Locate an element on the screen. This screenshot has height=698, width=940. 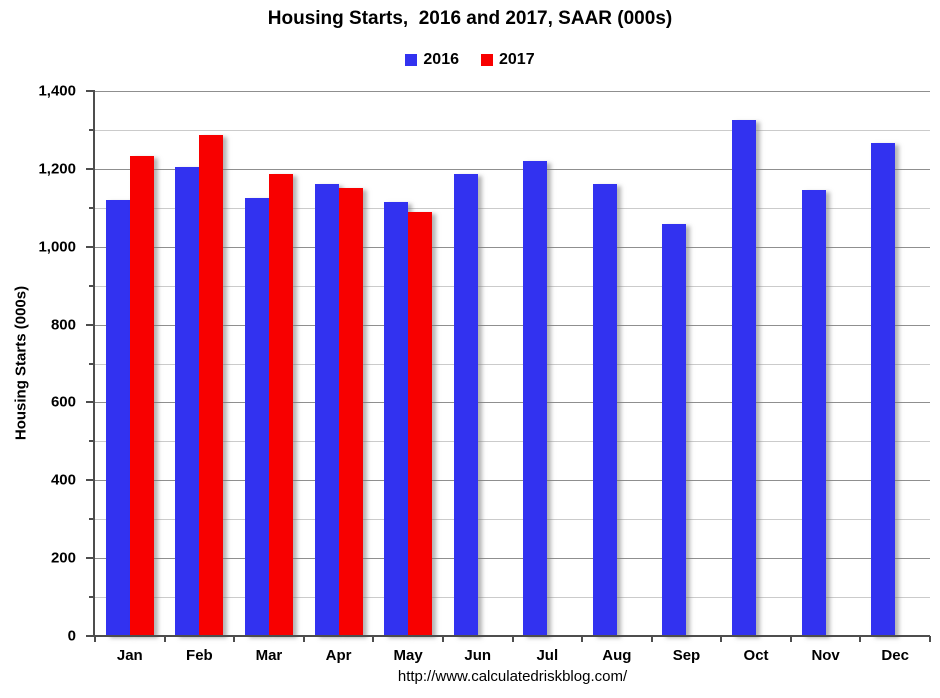
y-tick-label-0: 0 is located at coordinates (71, 636).